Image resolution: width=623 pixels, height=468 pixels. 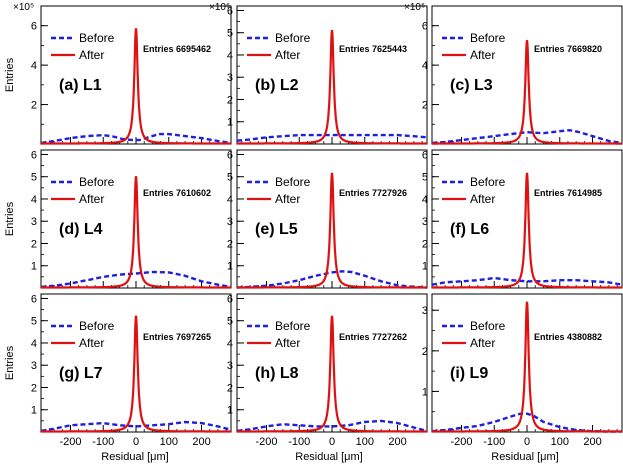 What do you see at coordinates (10, 218) in the screenshot?
I see `y-axis-title-row2: Entries` at bounding box center [10, 218].